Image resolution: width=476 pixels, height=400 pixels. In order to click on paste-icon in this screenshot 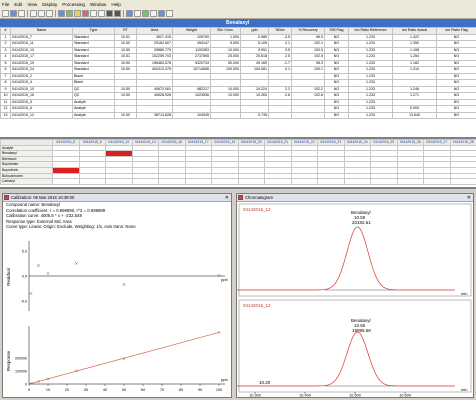, I will do `click(49, 13)`.